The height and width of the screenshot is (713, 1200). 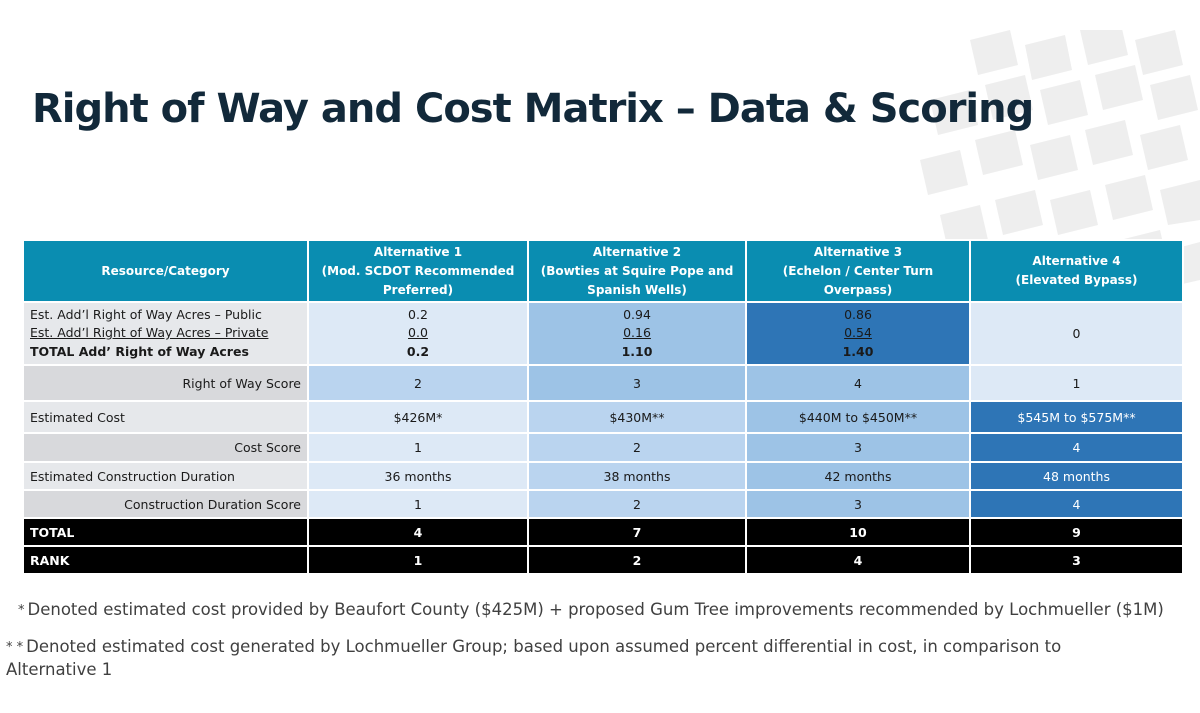 I want to click on table-row-cost-score: Cost Score 1 2 3 4, so click(x=603, y=447).